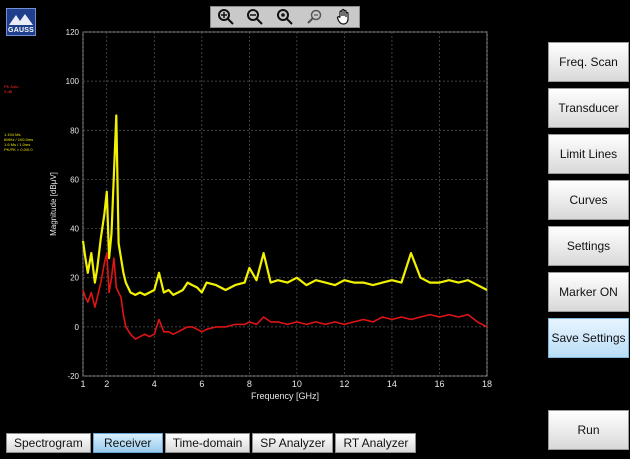 The image size is (630, 459). Describe the element at coordinates (20, 89) in the screenshot. I see `legend-red-block: PK Auto 0 dB` at that location.